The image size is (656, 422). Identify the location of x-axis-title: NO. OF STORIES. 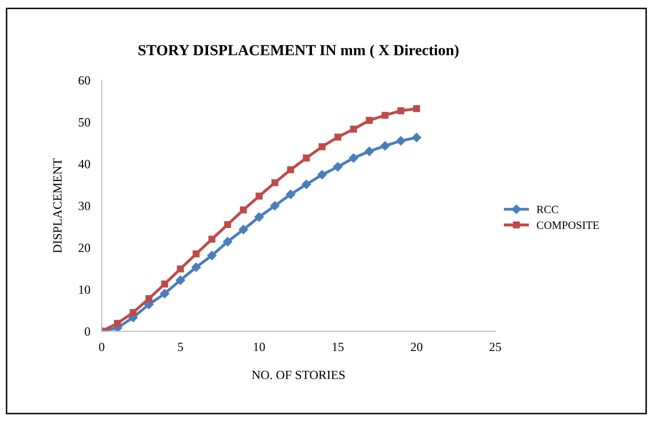
(298, 375).